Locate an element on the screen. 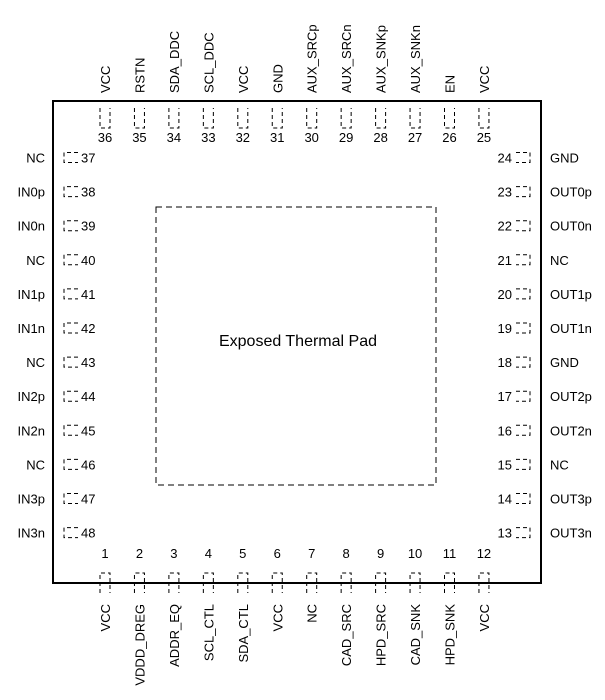 The image size is (605, 700). pin-number-12: 12 is located at coordinates (484, 553).